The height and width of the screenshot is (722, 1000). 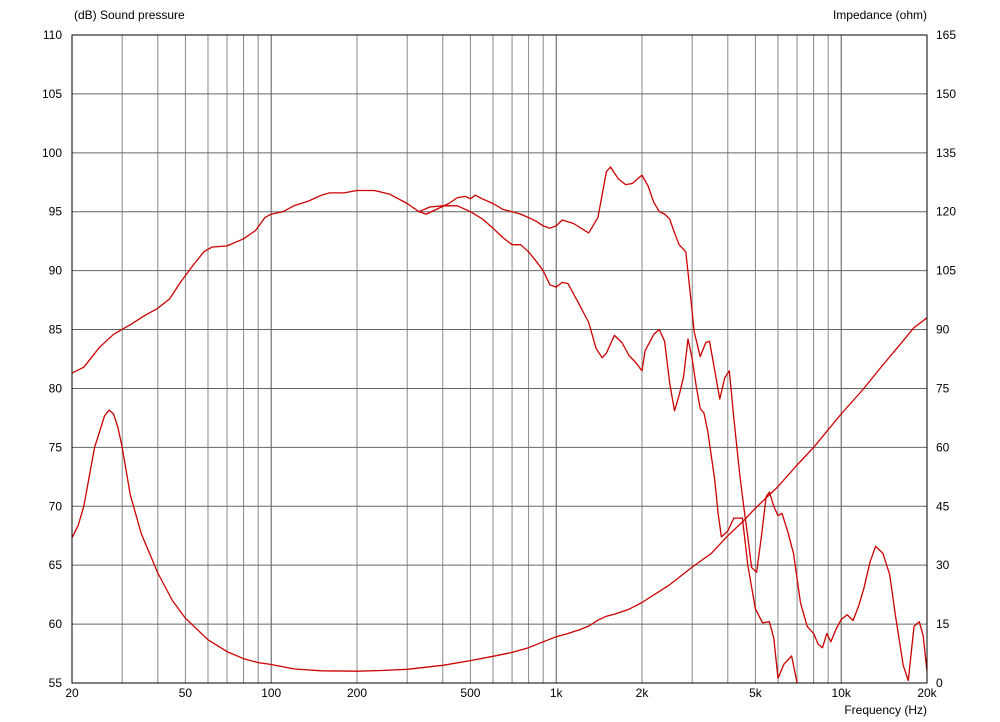 I want to click on right-y-tick-label: 45, so click(x=943, y=506).